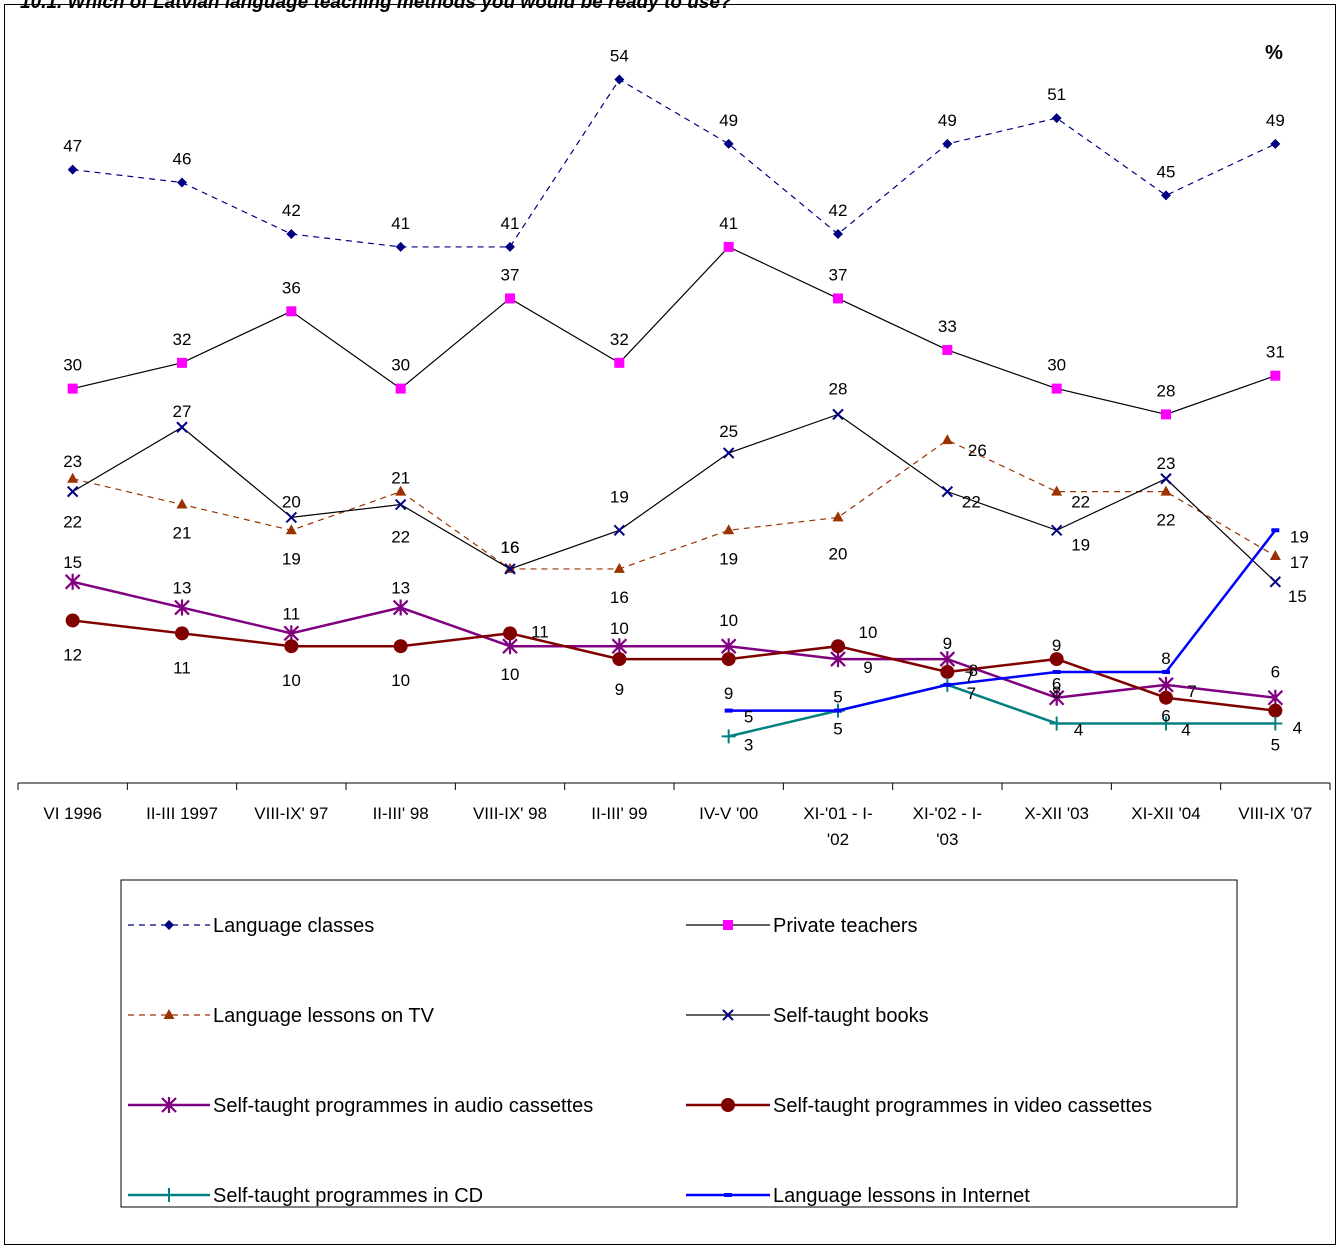 This screenshot has width=1338, height=1247. Describe the element at coordinates (182, 667) in the screenshot. I see `data-label: 11` at that location.